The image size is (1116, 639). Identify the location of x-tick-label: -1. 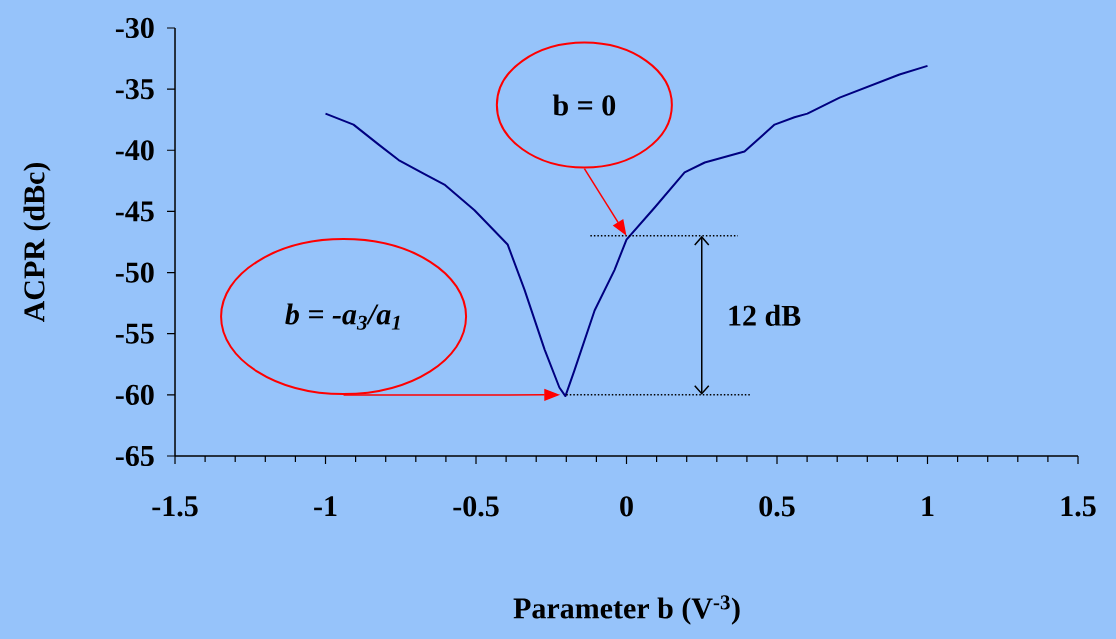
(325, 506).